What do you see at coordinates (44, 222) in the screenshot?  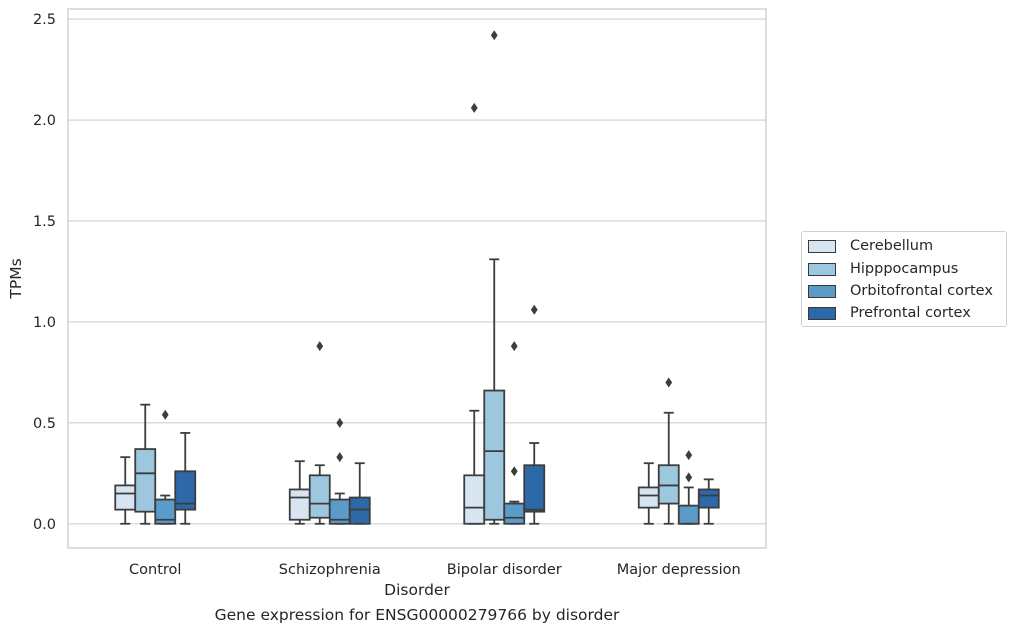 I see `y-tick-label: 1.5` at bounding box center [44, 222].